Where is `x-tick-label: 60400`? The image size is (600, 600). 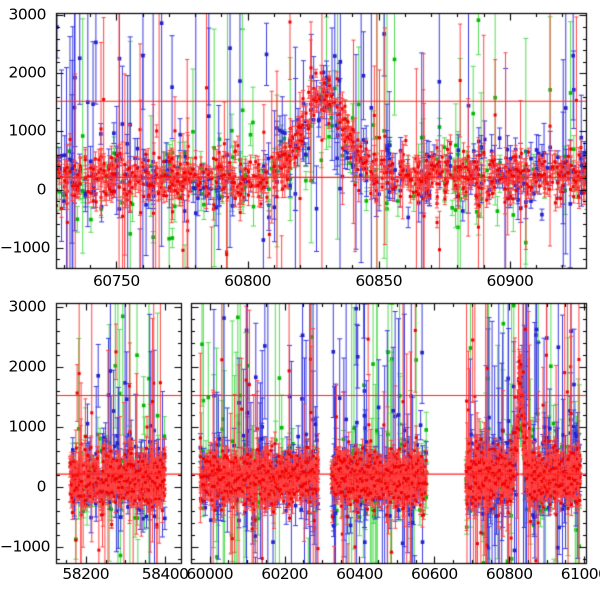
x-tick-label: 60400 is located at coordinates (359, 574).